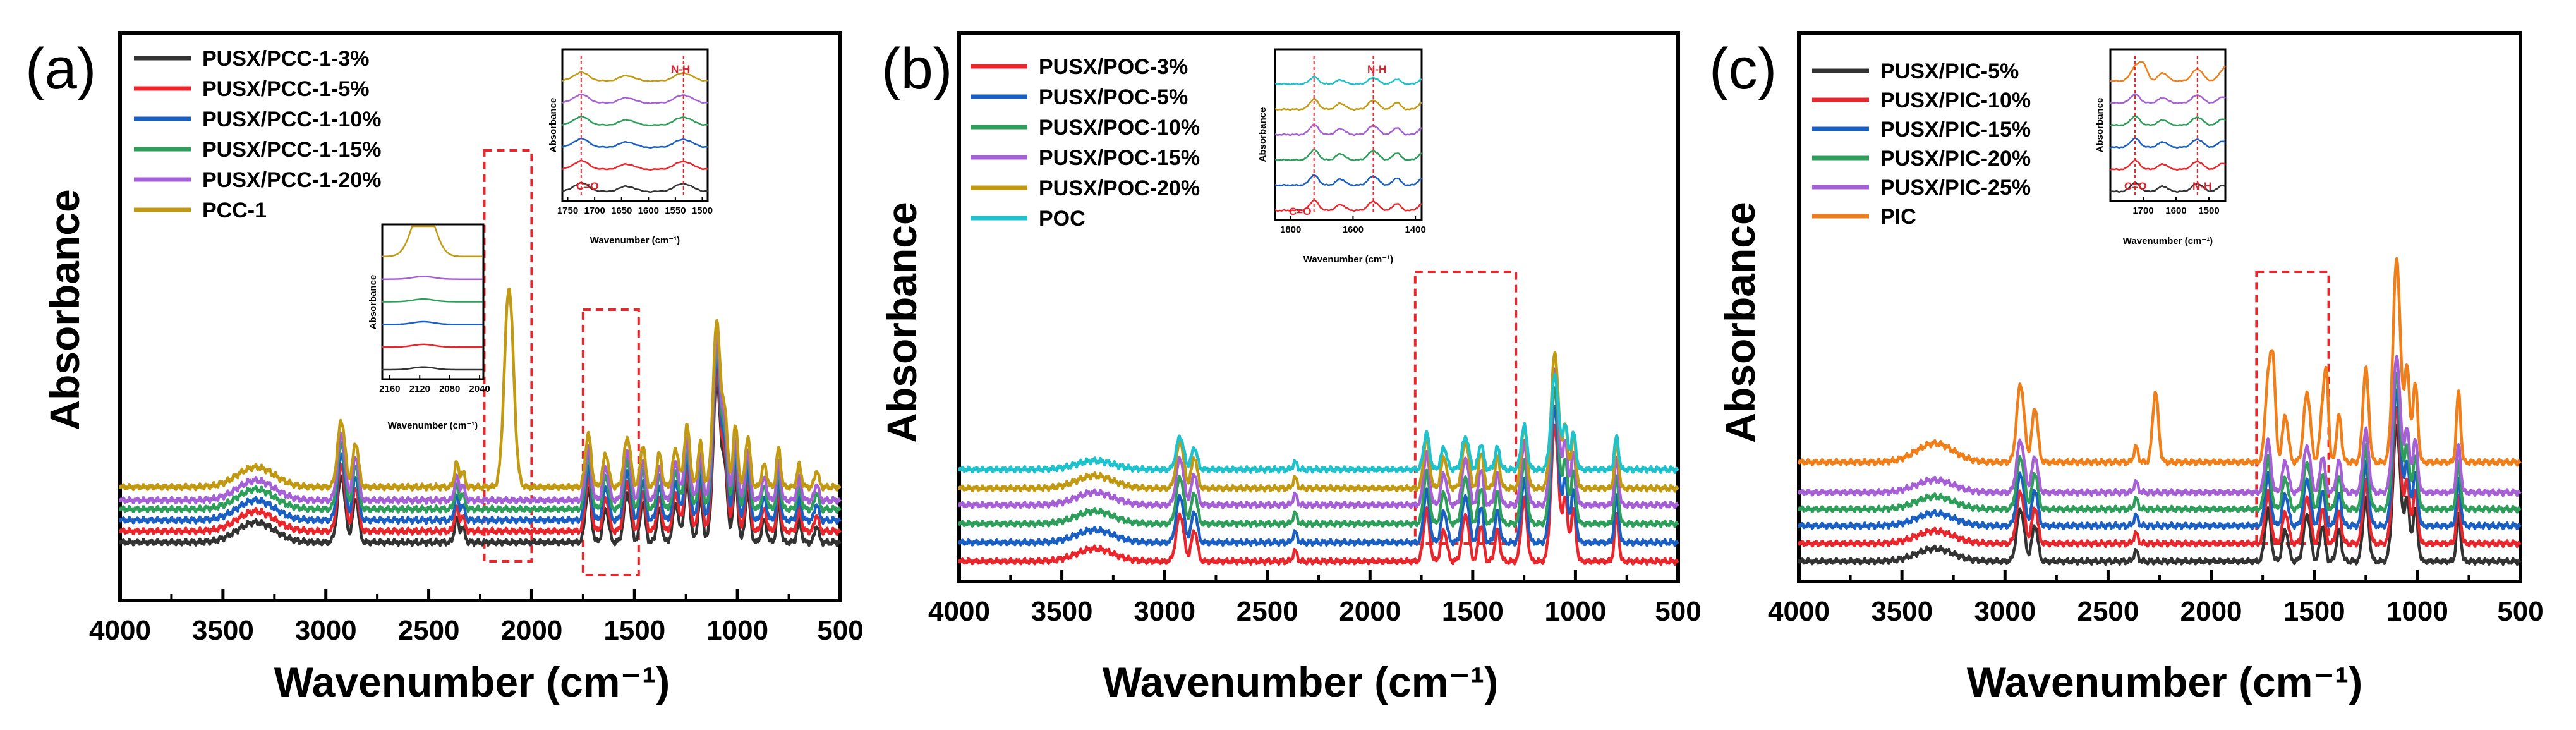 Image resolution: width=2576 pixels, height=730 pixels. What do you see at coordinates (567, 211) in the screenshot?
I see `inset-tick-label: 1750` at bounding box center [567, 211].